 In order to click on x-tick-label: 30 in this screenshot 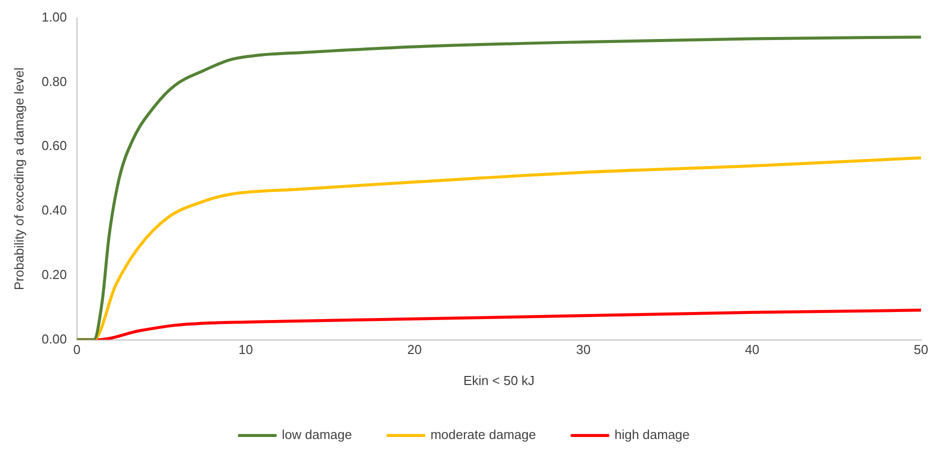, I will do `click(583, 350)`.